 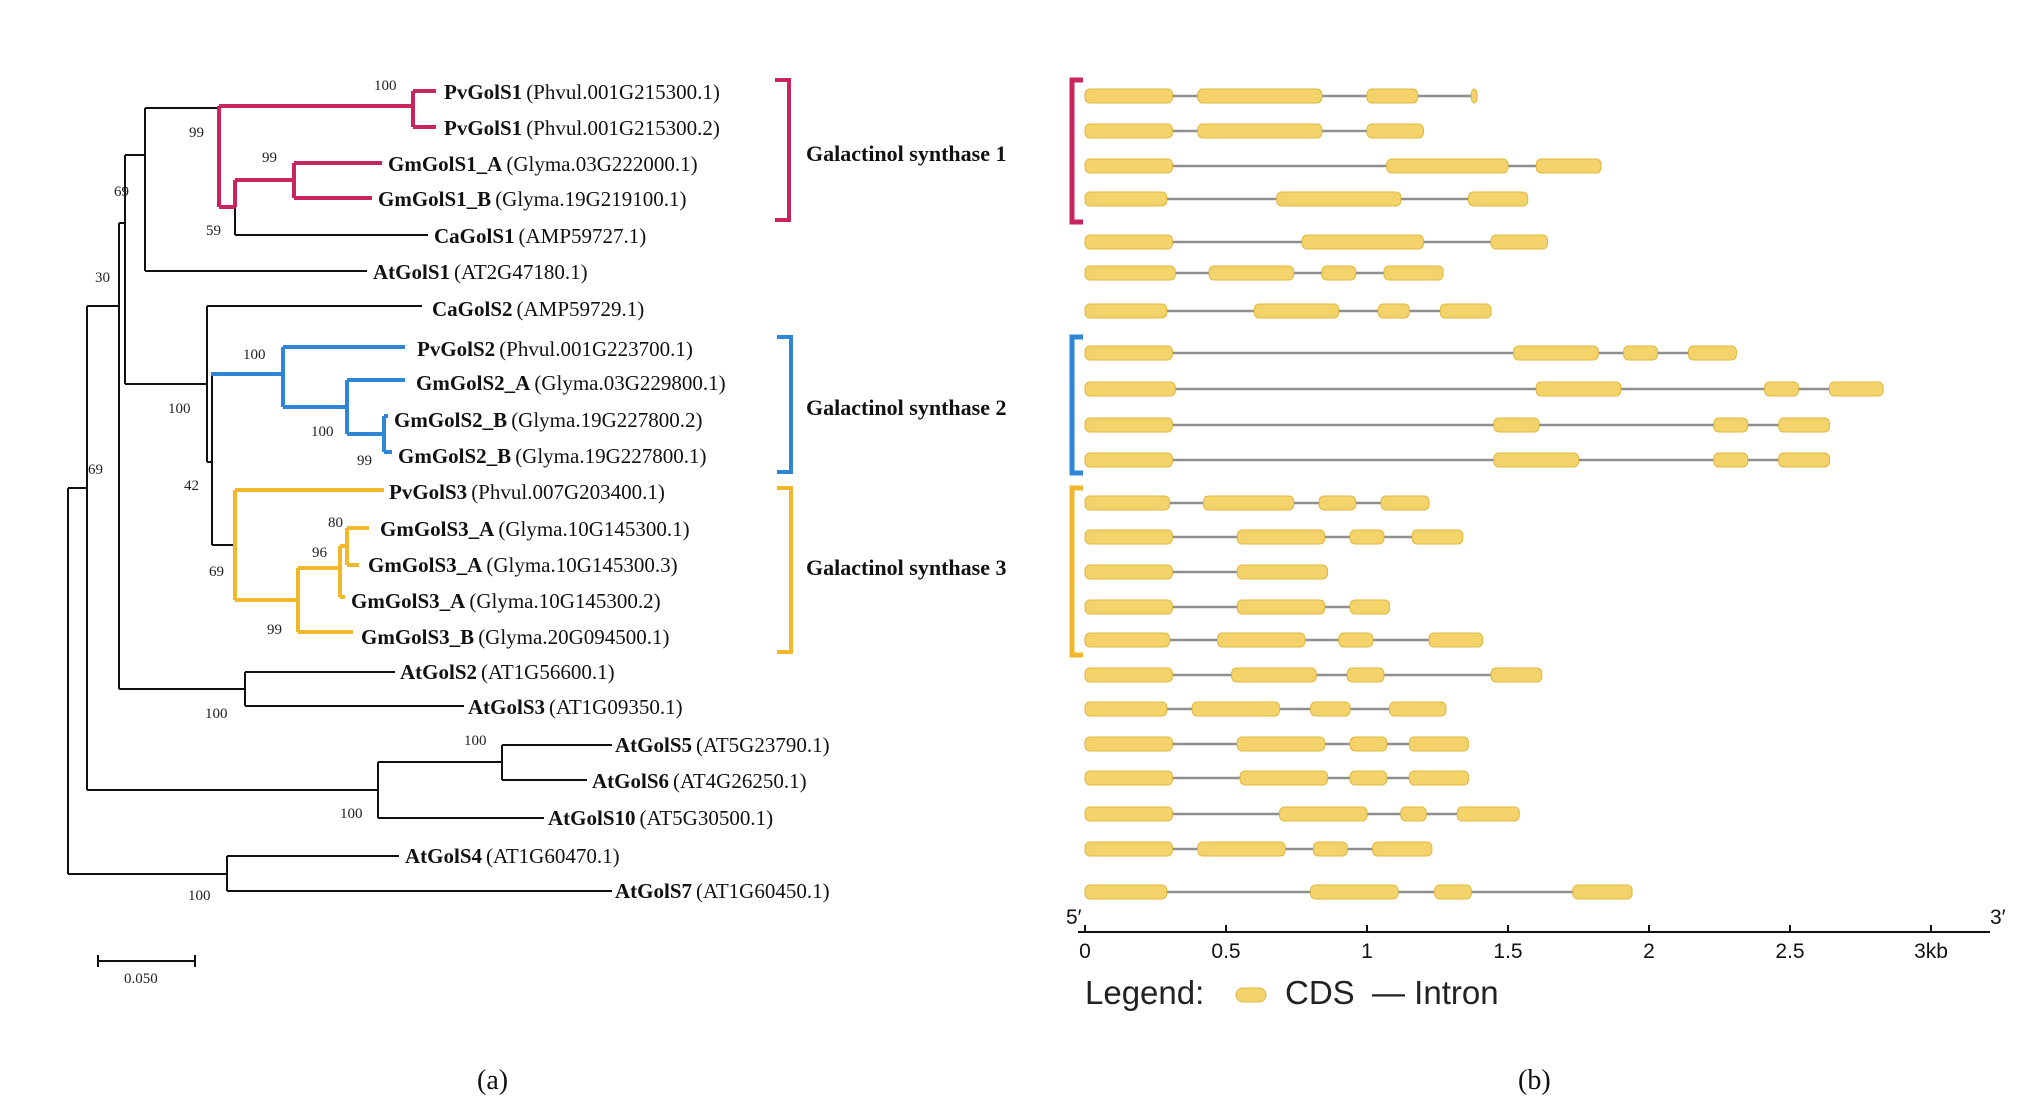 What do you see at coordinates (1074, 917) in the screenshot?
I see `five-prime-label: 5′` at bounding box center [1074, 917].